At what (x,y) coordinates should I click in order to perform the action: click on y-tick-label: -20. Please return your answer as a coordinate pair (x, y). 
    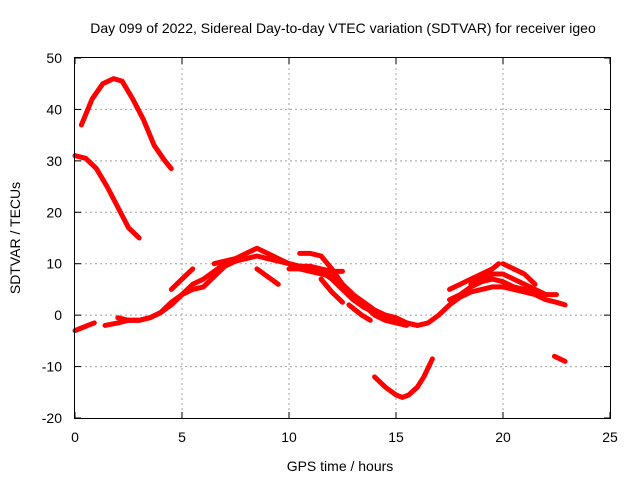
    Looking at the image, I should click on (52, 418).